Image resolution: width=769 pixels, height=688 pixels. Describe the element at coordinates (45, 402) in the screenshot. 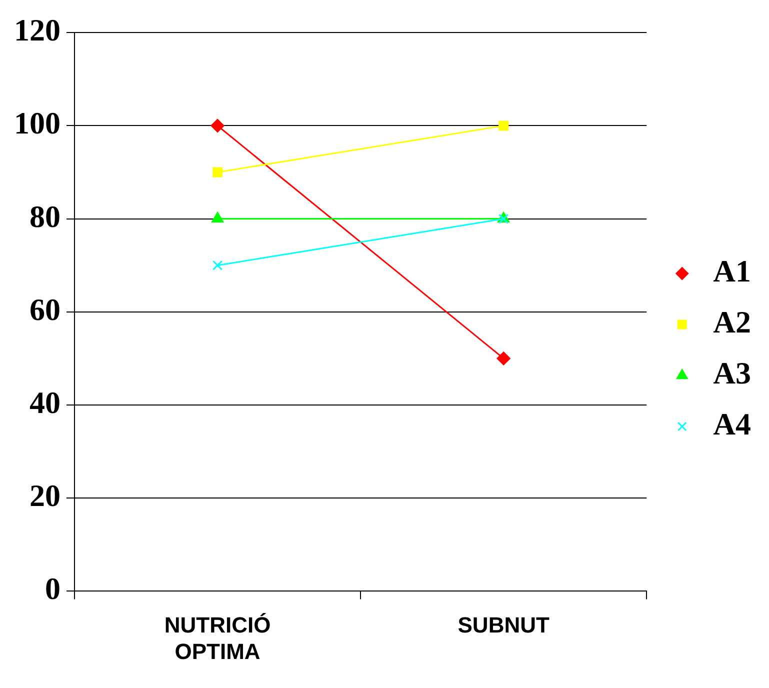

I see `y-tick-label: 40` at that location.